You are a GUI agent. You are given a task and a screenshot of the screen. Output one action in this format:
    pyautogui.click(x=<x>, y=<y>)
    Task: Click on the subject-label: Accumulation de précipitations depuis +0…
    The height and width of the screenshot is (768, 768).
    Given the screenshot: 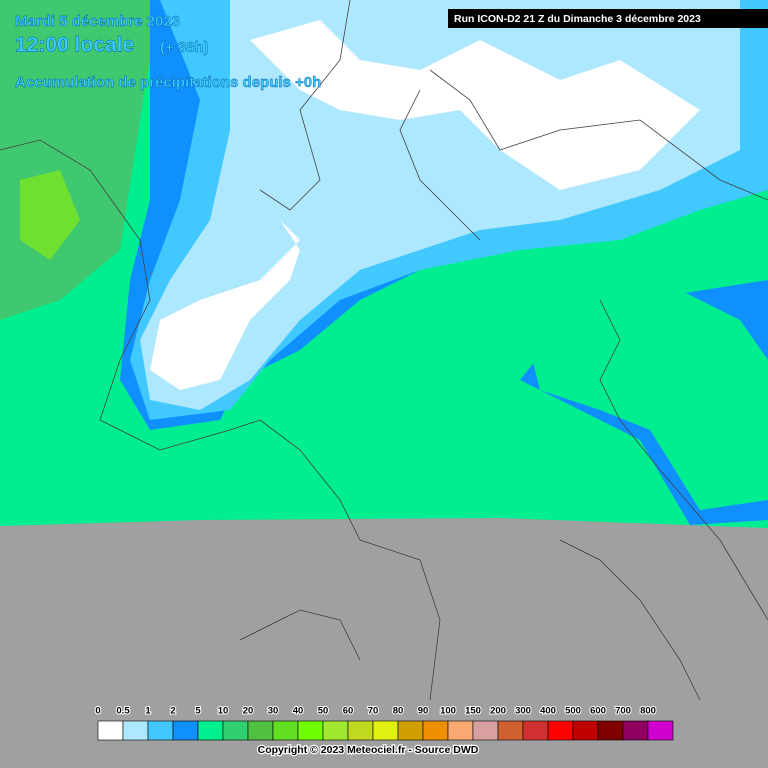 What is the action you would take?
    pyautogui.click(x=168, y=82)
    